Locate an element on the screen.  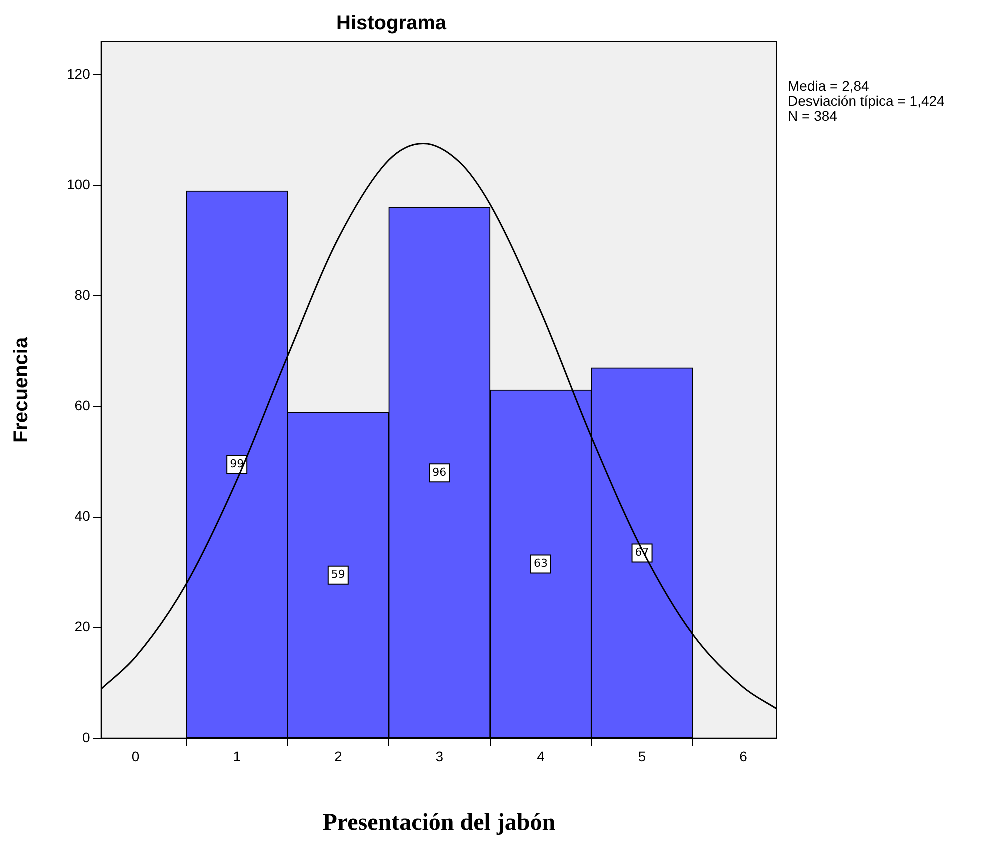
x-tick-label: 1 is located at coordinates (237, 756).